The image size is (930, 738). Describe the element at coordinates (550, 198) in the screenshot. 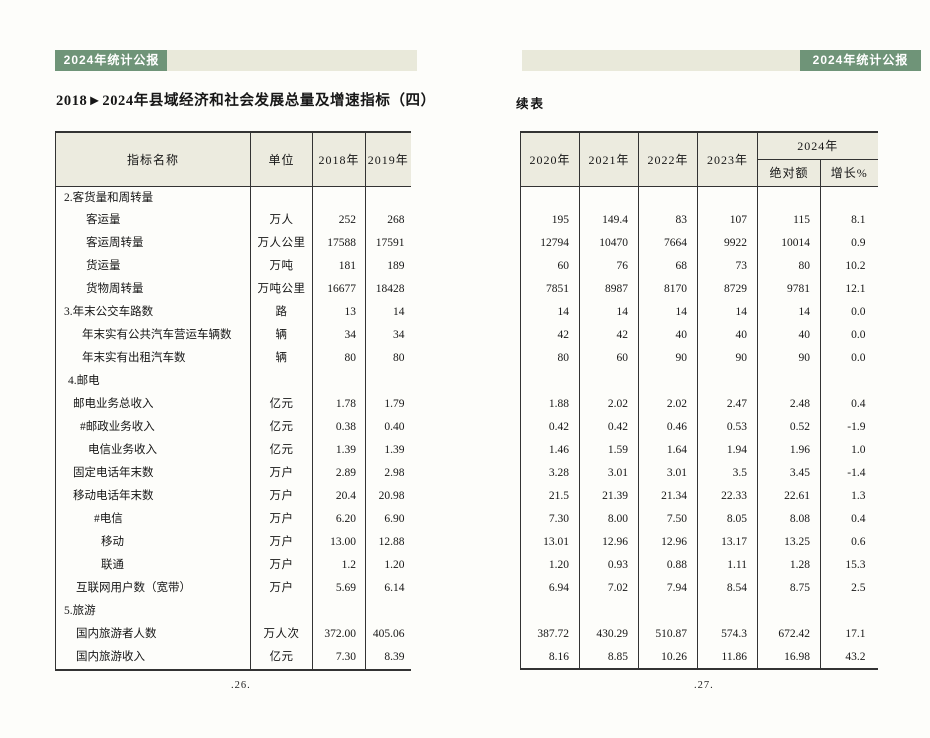

I see `value-2020-cell` at that location.